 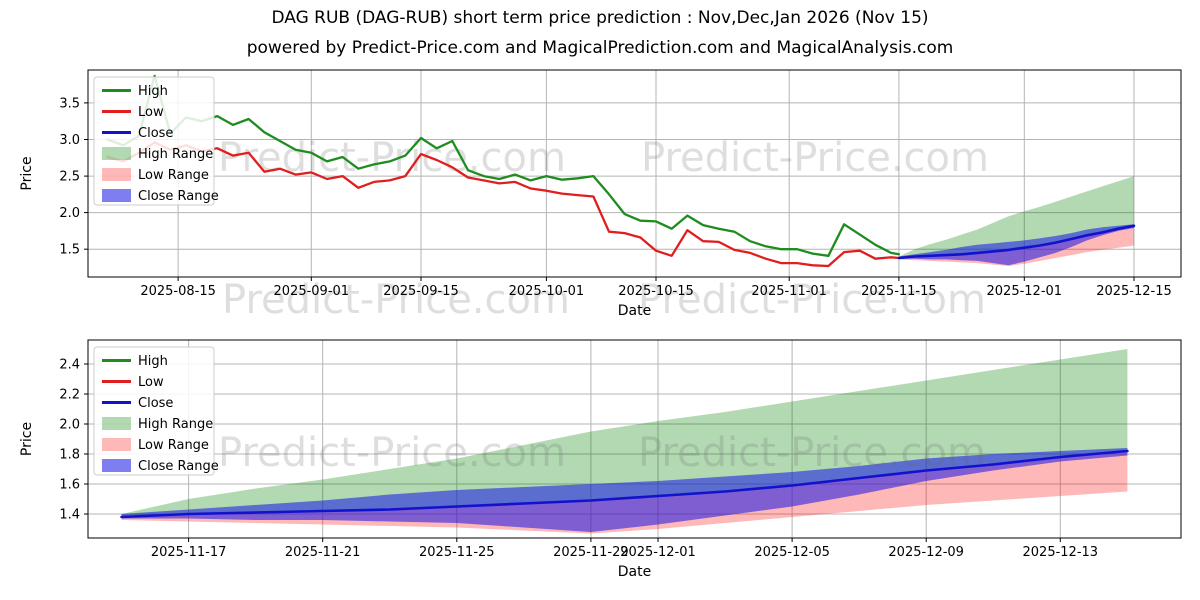 I want to click on y-tick-label: 1.6, so click(x=69, y=485).